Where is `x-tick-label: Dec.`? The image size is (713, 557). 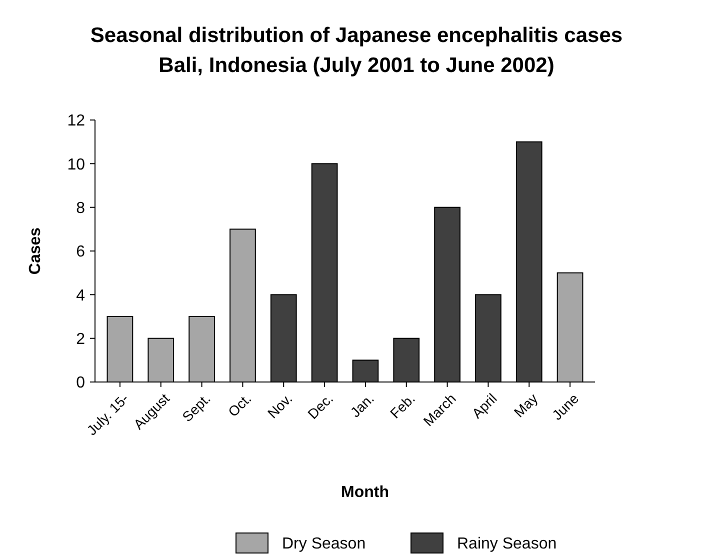
x-tick-label: Dec. is located at coordinates (320, 406).